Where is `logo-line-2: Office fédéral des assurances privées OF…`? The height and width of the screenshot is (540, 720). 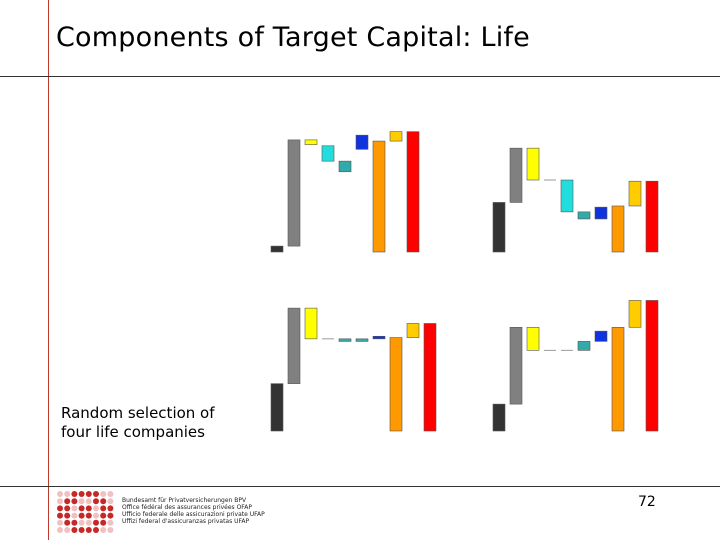
logo-line-2: Office fédéral des assurances privées OF… is located at coordinates (187, 507).